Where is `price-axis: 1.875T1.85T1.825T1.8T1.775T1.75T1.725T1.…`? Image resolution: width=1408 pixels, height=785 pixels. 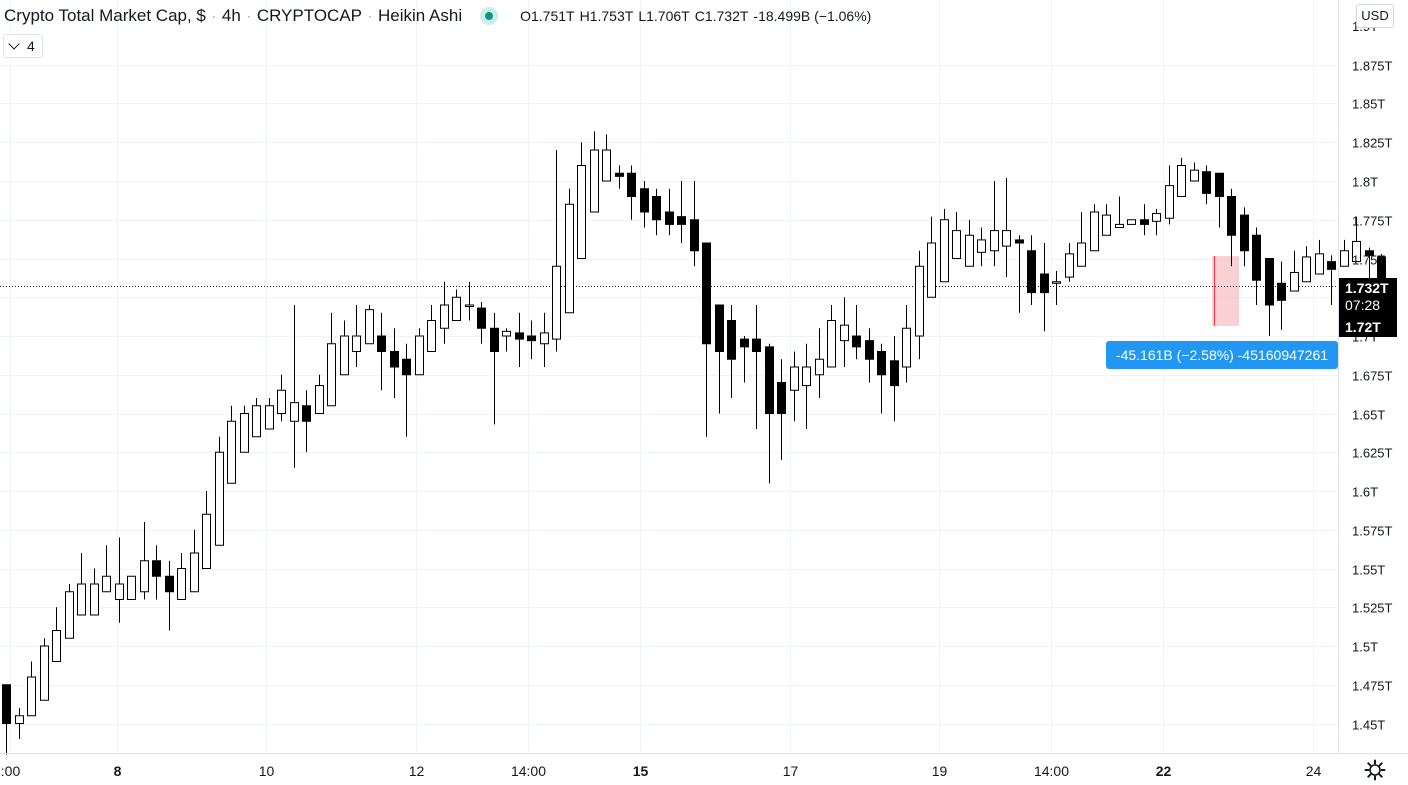 price-axis: 1.875T1.85T1.825T1.8T1.775T1.75T1.725T1.… is located at coordinates (1372, 376).